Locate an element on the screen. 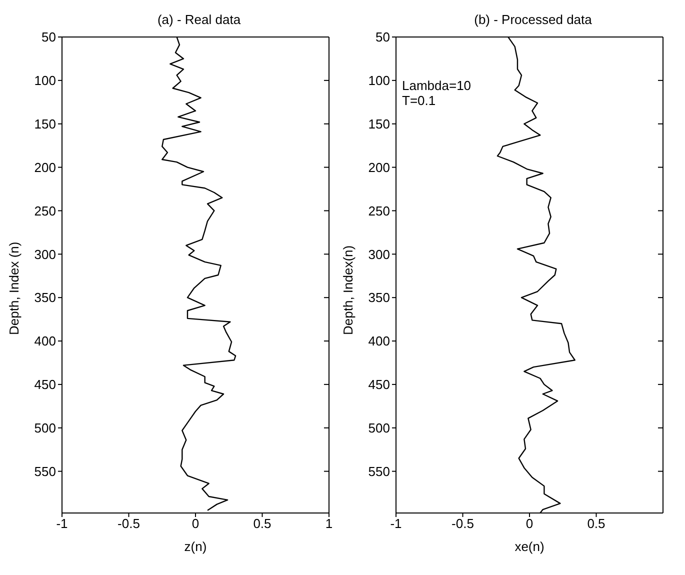  y-axis-title: Depth, Index (n) is located at coordinates (14, 288).